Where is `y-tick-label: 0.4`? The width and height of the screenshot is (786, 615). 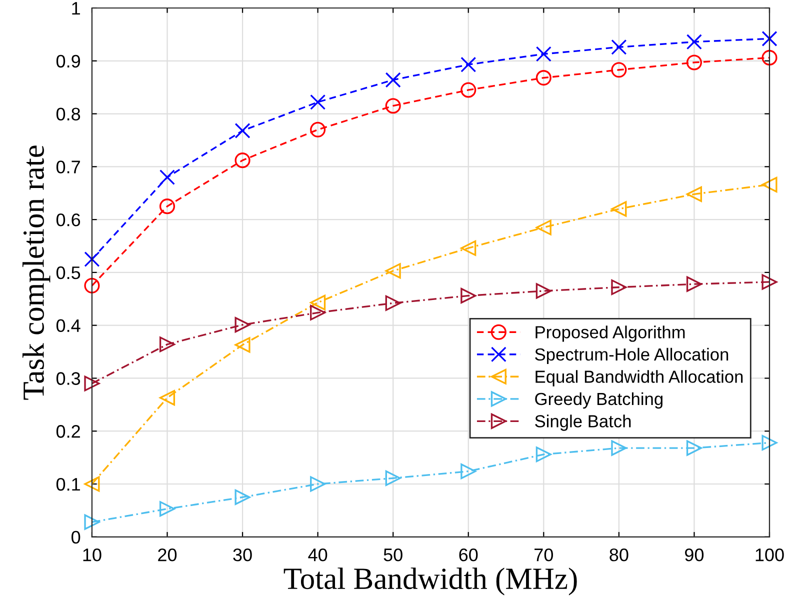 y-tick-label: 0.4 is located at coordinates (68, 325).